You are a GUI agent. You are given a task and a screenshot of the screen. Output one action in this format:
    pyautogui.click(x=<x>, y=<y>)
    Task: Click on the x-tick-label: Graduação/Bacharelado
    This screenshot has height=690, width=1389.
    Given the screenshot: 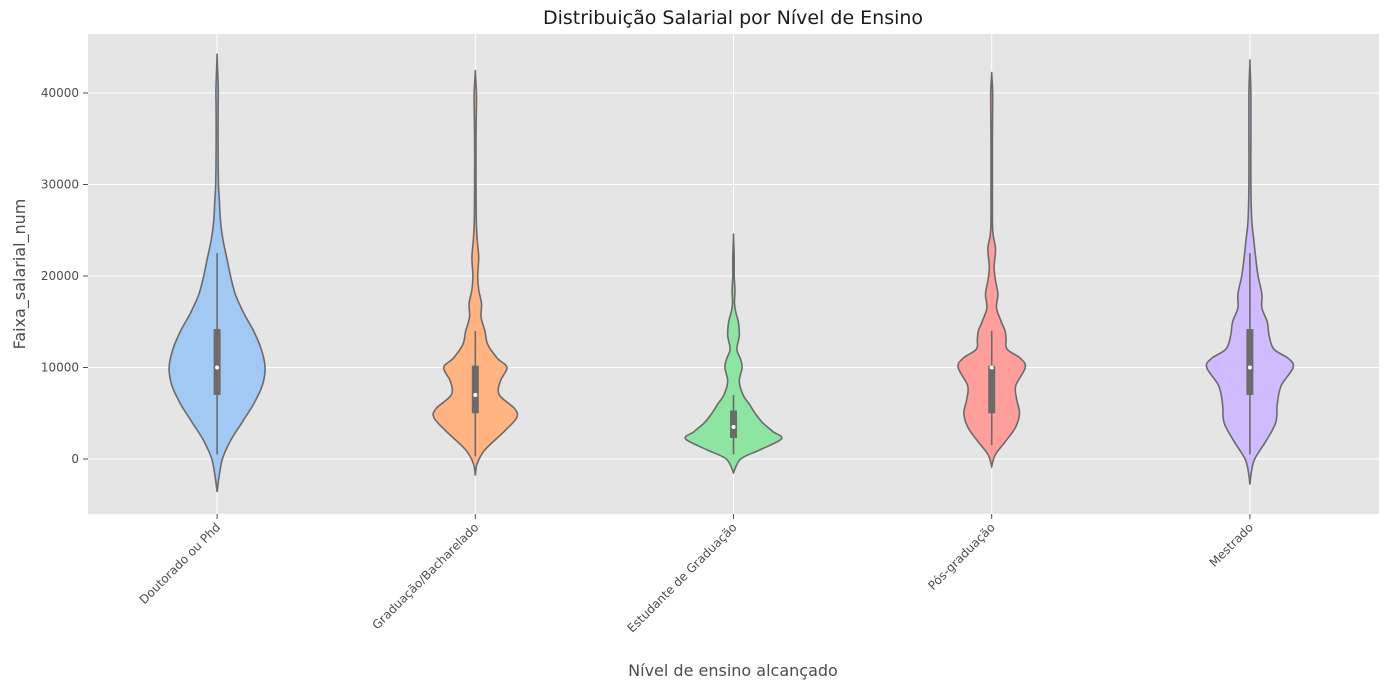 What is the action you would take?
    pyautogui.click(x=425, y=576)
    